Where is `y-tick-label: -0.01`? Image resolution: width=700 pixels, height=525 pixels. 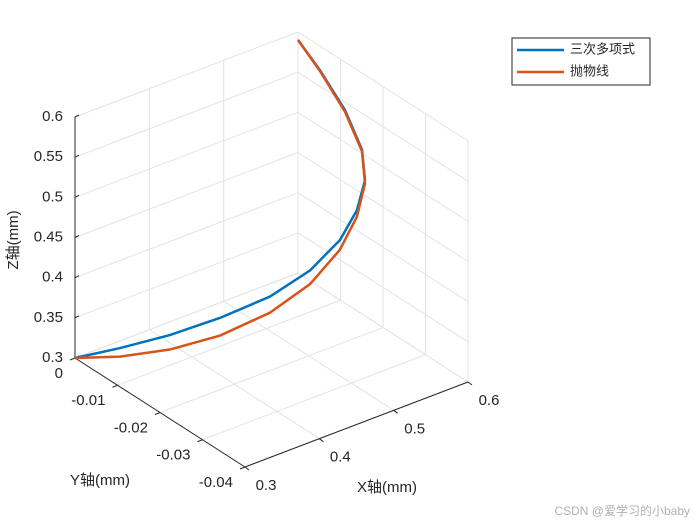
y-tick-label: -0.01 is located at coordinates (88, 400).